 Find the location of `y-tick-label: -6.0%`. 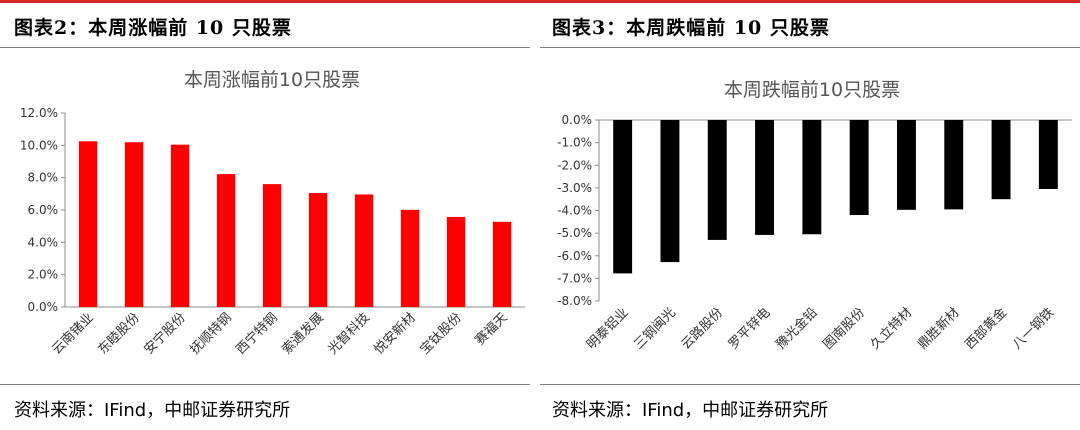

y-tick-label: -6.0% is located at coordinates (574, 256).